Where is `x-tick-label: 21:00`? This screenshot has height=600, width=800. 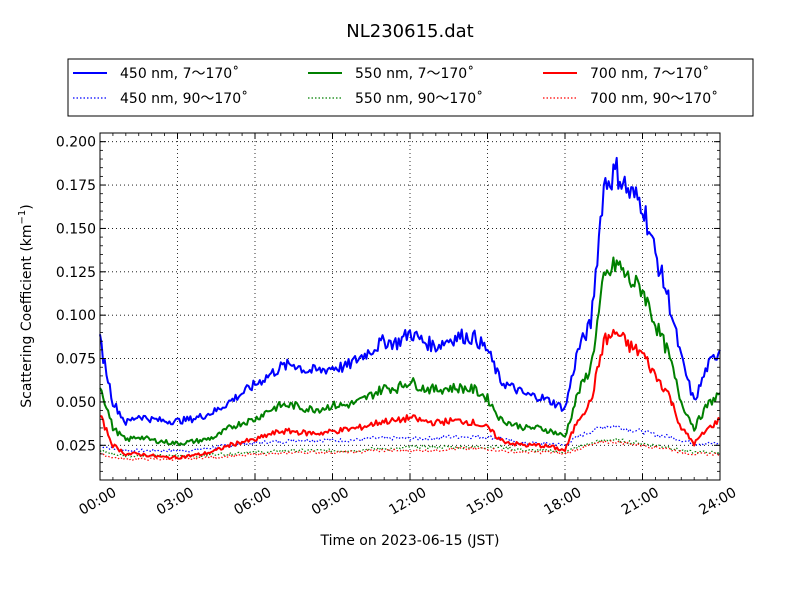 x-tick-label: 21:00 is located at coordinates (640, 502).